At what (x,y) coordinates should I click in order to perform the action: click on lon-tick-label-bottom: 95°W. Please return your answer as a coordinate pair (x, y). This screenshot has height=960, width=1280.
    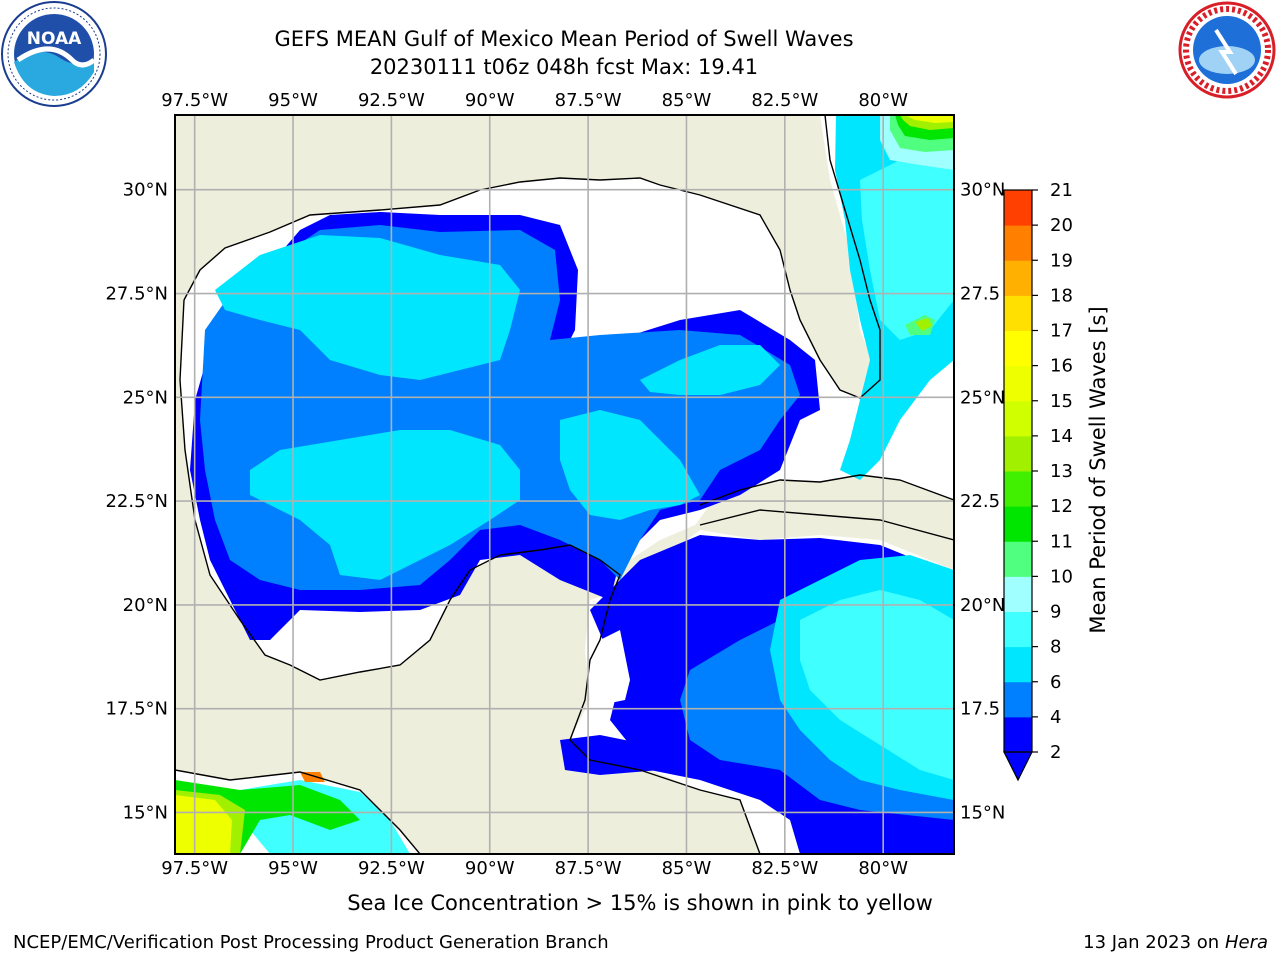
    Looking at the image, I should click on (293, 868).